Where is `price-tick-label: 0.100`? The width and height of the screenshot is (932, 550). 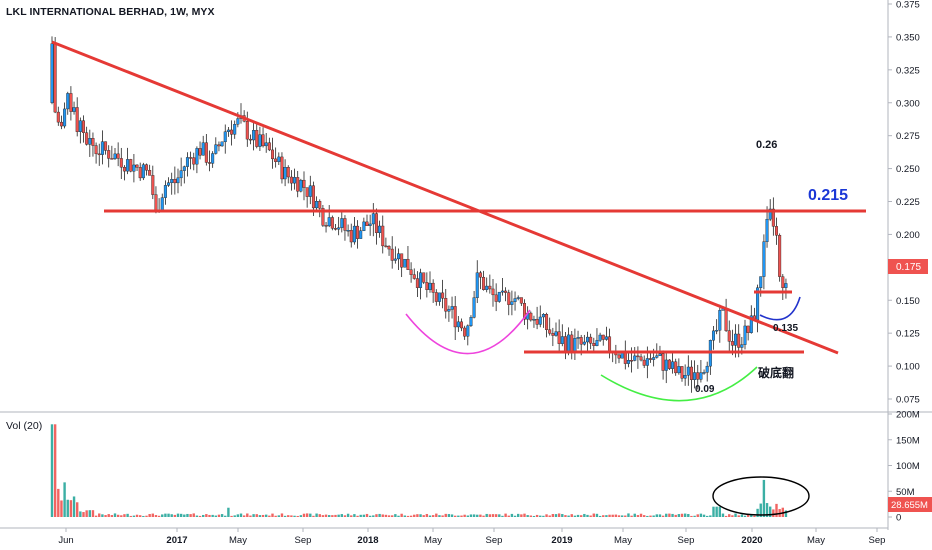
price-tick-label: 0.100 is located at coordinates (908, 367).